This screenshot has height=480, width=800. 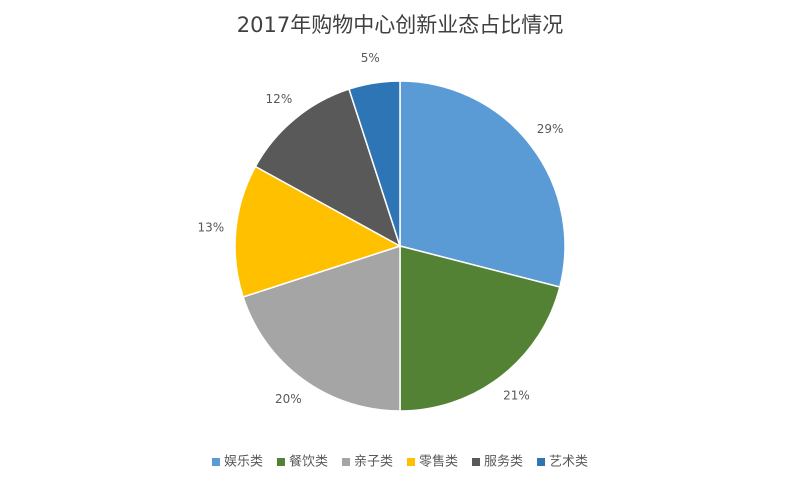 What do you see at coordinates (243, 462) in the screenshot?
I see `legend-label: 娱乐类` at bounding box center [243, 462].